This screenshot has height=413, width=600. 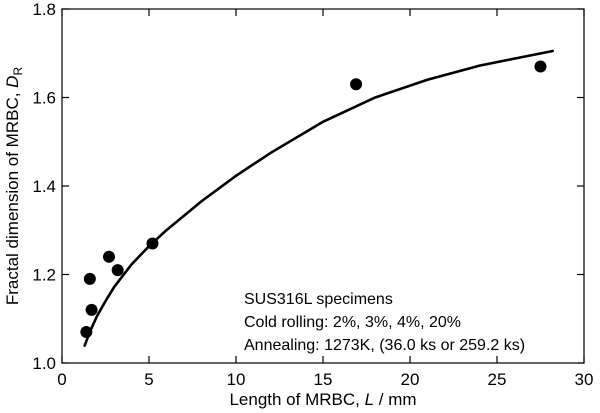 I want to click on y-tick-label: 1.4, so click(x=44, y=186).